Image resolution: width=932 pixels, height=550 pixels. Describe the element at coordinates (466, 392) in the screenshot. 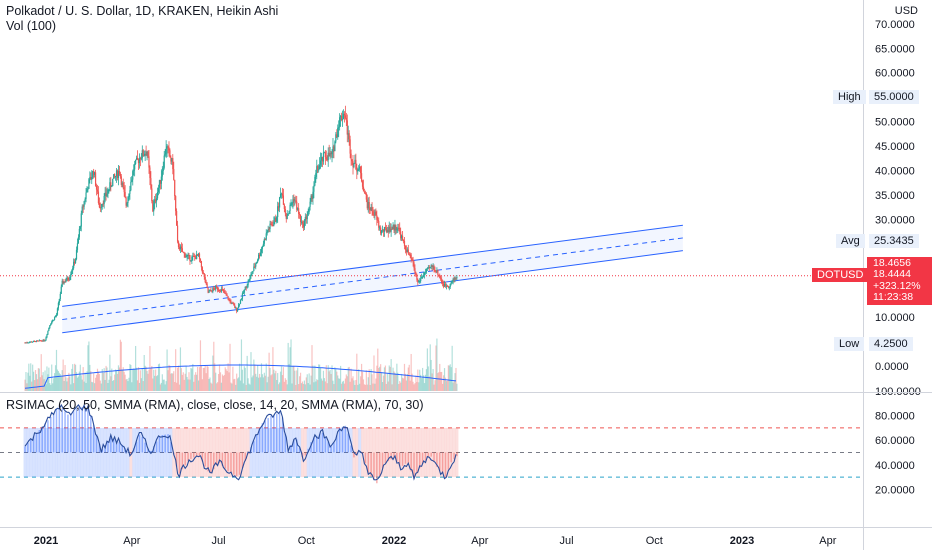

I see `pane-separator` at that location.